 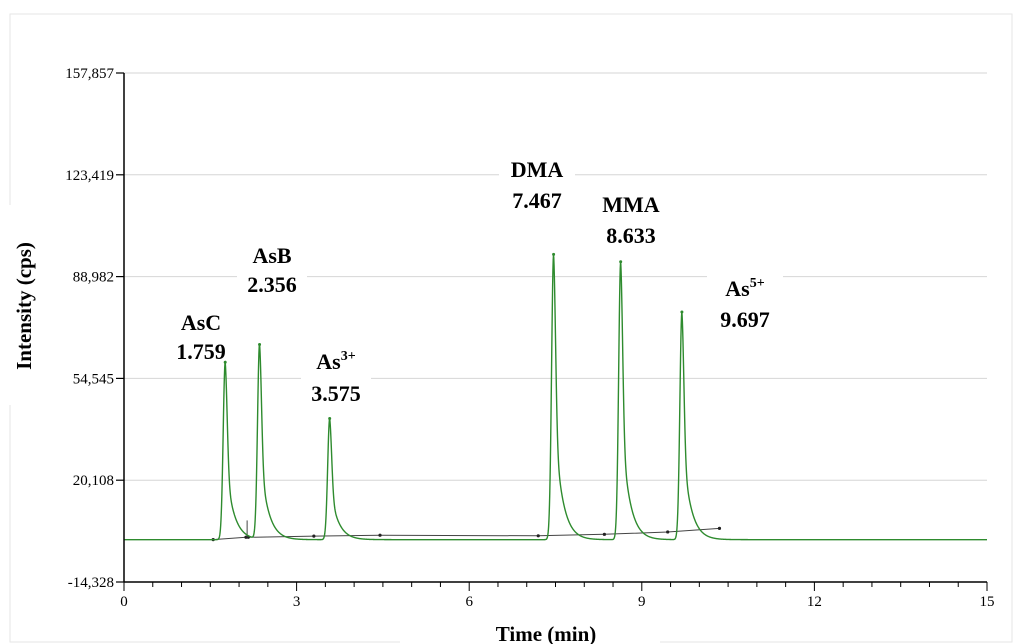 I want to click on y-tick-label: 20,108, so click(x=93, y=481).